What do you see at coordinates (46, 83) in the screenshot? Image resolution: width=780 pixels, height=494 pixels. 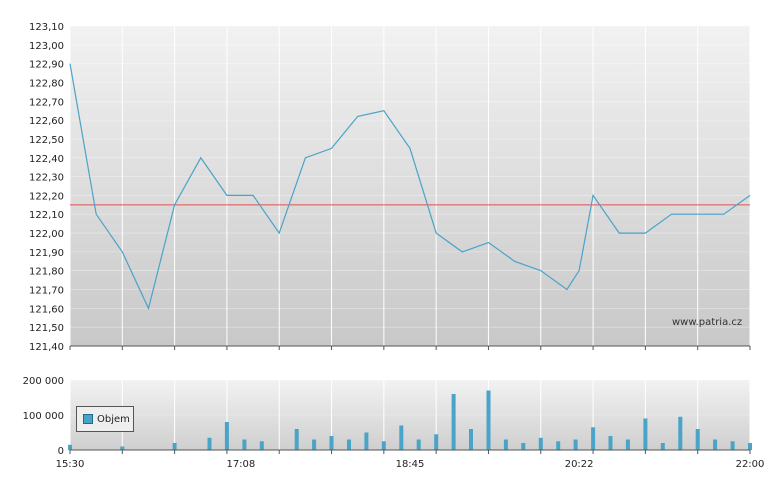 I see `price-y-tick-label: 122,80` at bounding box center [46, 83].